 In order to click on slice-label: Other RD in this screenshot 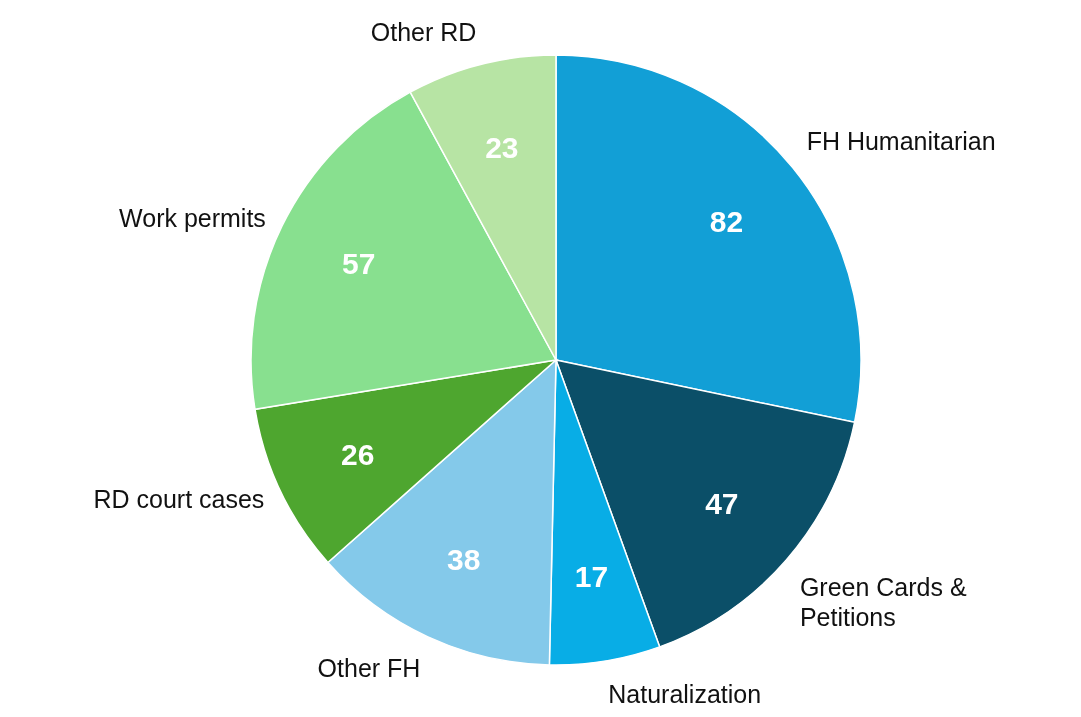, I will do `click(423, 31)`.